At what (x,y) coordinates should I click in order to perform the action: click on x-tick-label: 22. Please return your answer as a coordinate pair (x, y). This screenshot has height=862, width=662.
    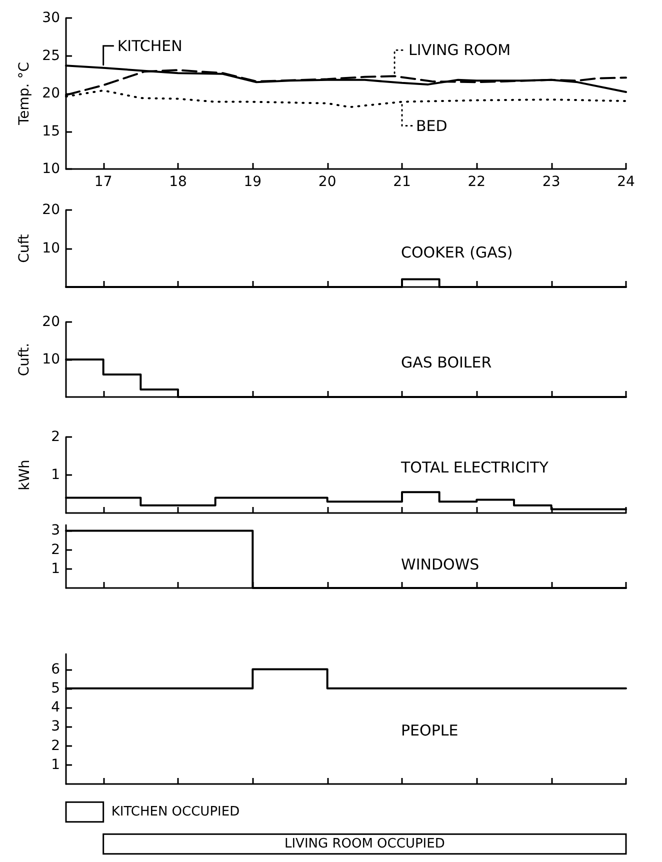
    Looking at the image, I should click on (477, 182).